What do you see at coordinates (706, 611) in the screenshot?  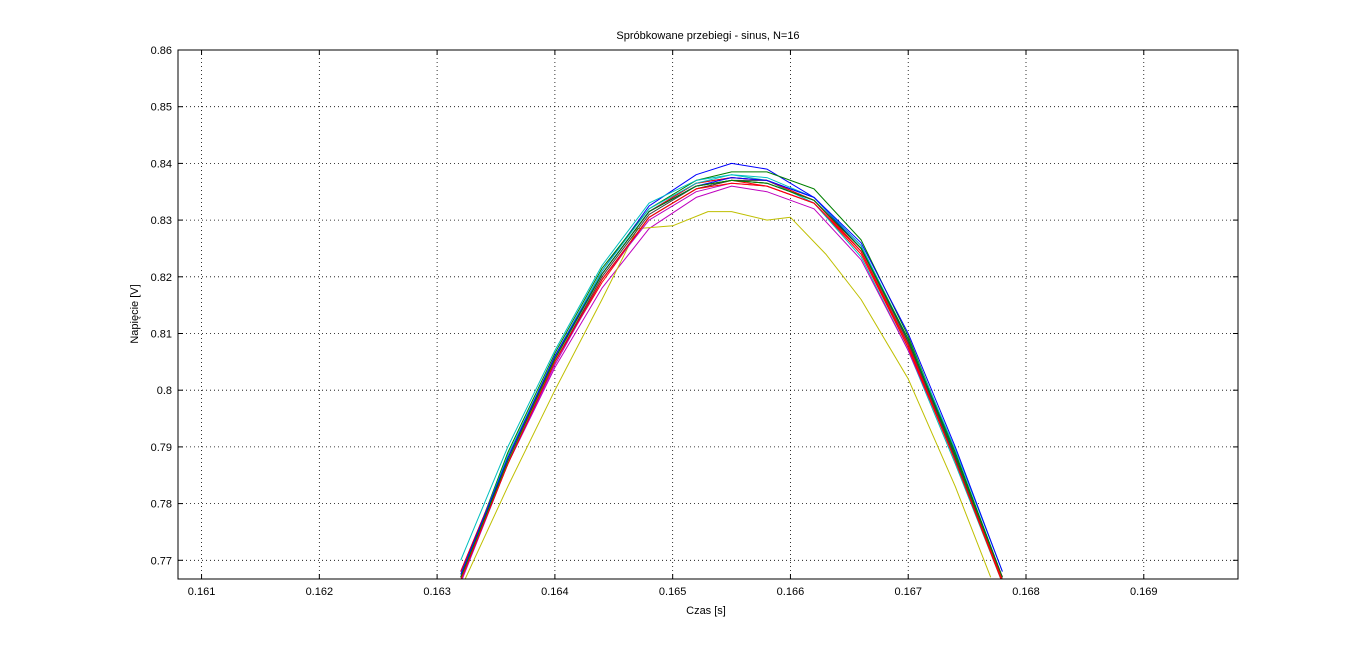 I see `x-axis-label: Czas [s]` at bounding box center [706, 611].